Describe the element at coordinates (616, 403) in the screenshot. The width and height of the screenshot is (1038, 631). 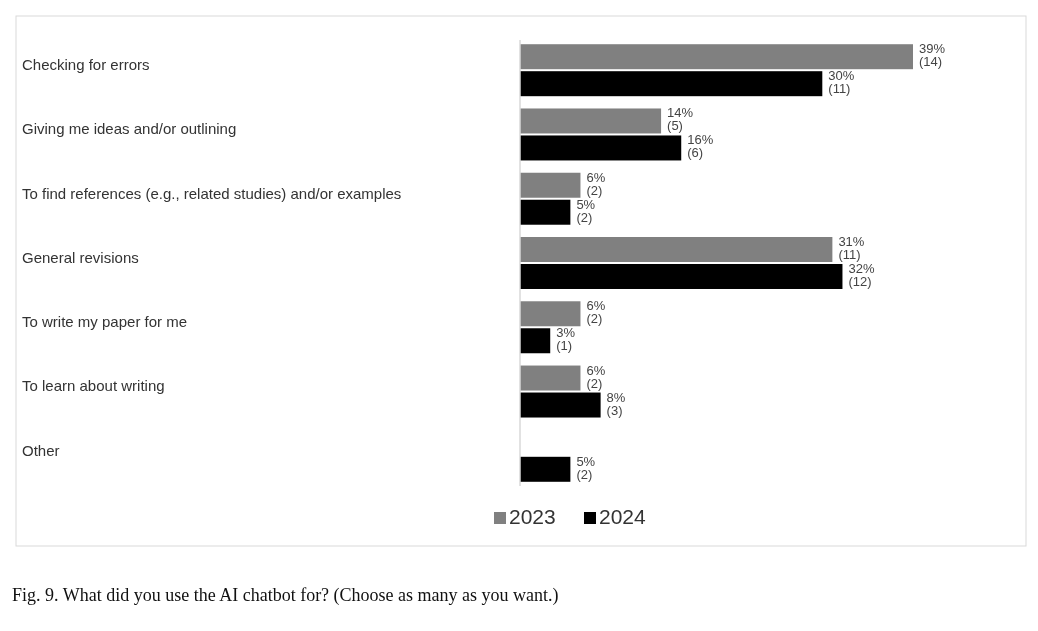
I see `data-label: 8% (3)` at that location.